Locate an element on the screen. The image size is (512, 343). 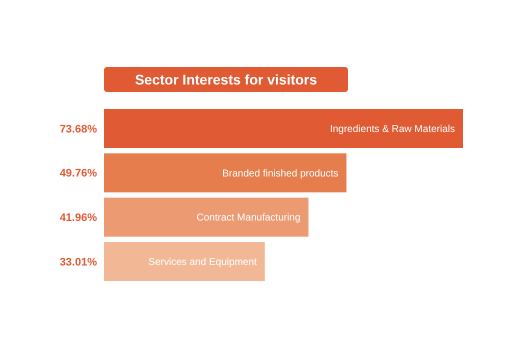
data-label: 73.68% is located at coordinates (79, 129).